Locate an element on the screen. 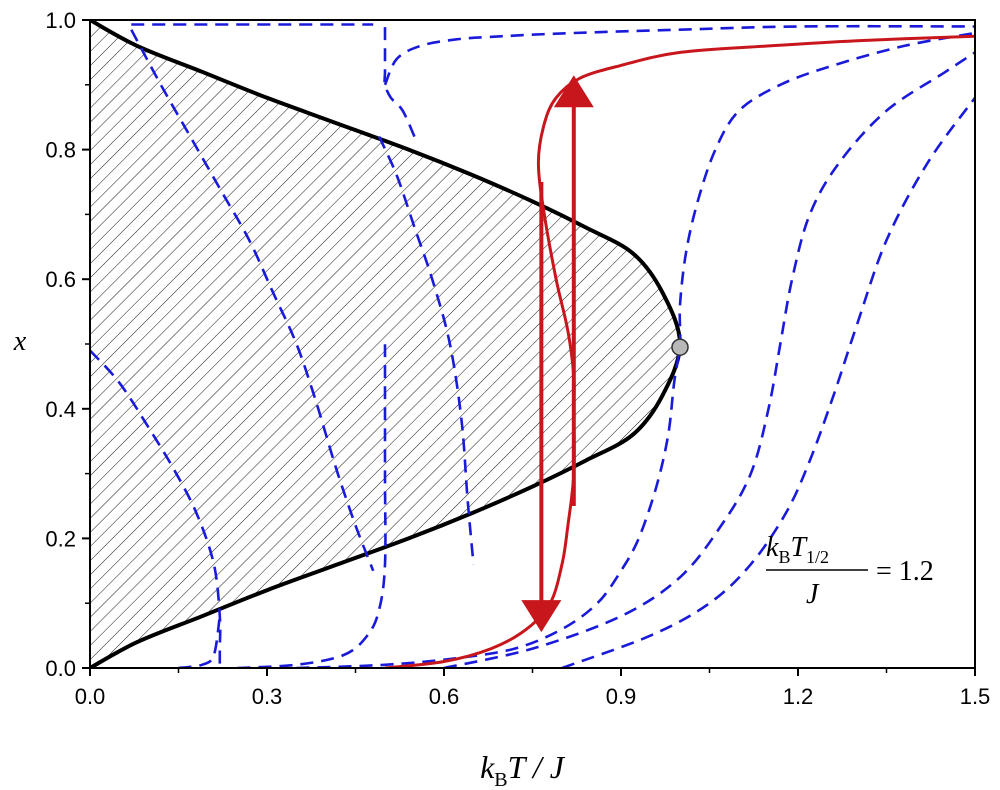 The height and width of the screenshot is (790, 1000). x-axis-label-rest: T / J is located at coordinates (537, 767).